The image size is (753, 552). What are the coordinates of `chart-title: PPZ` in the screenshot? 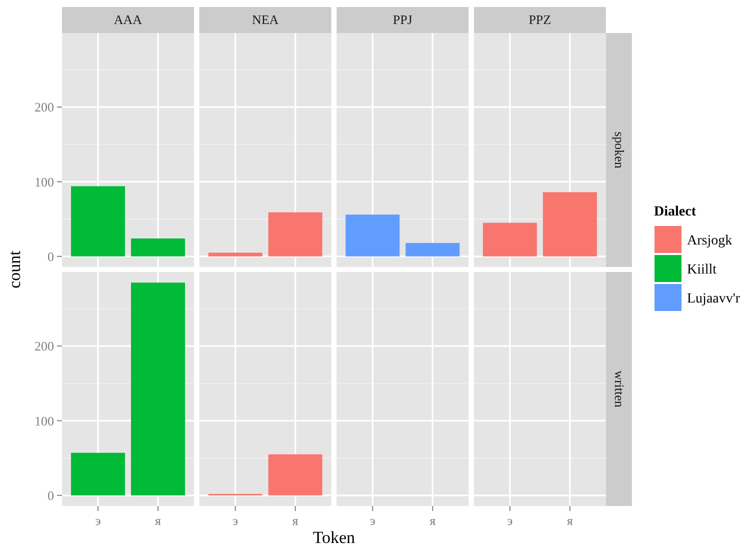 It's located at (540, 19).